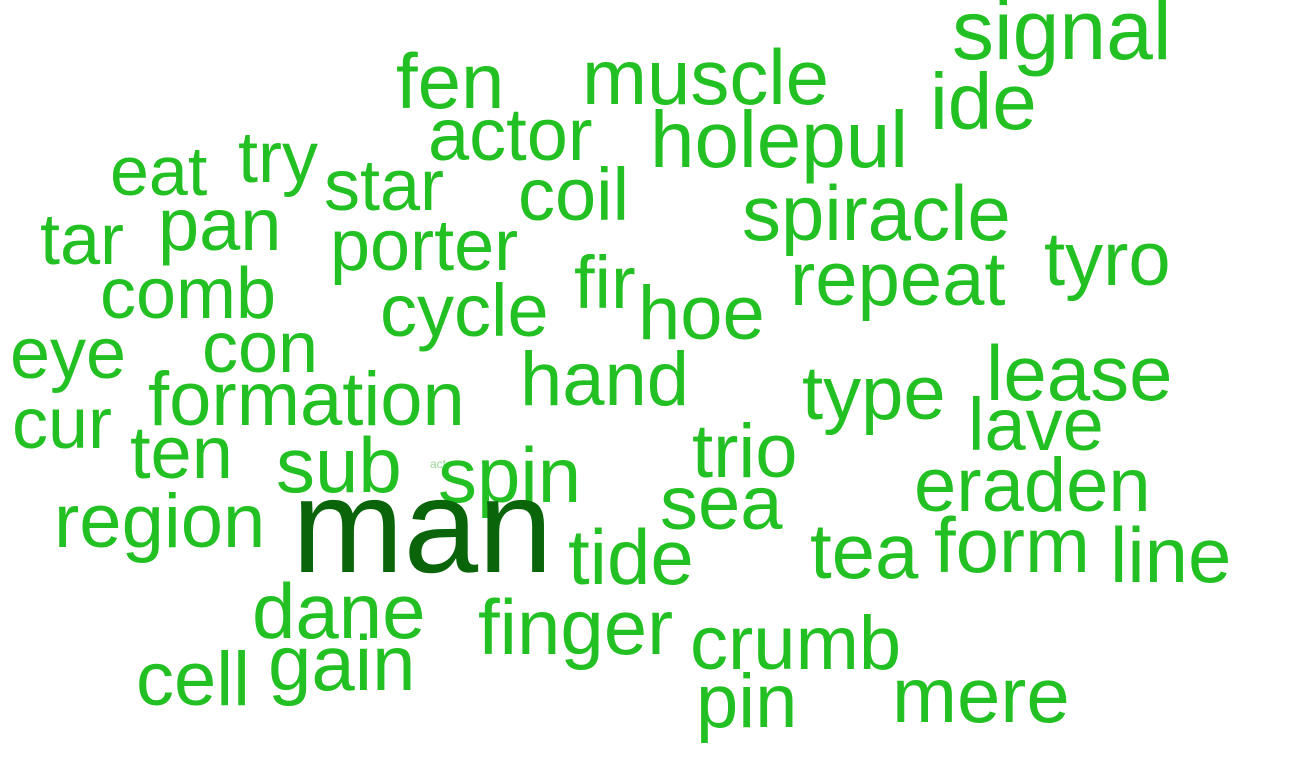 This screenshot has height=769, width=1302. Describe the element at coordinates (220, 224) in the screenshot. I see `word-pan: pan` at that location.